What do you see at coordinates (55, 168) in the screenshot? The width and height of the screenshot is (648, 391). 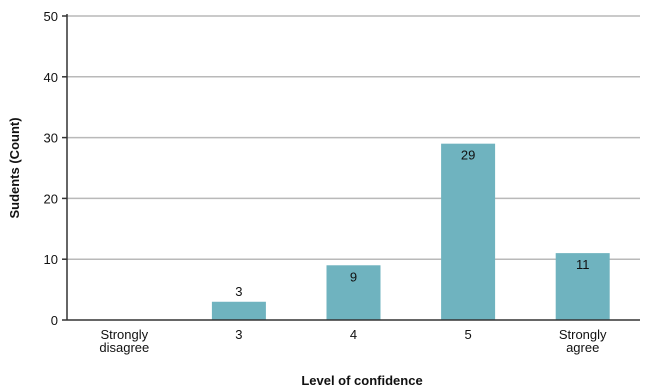 I see `y-tick-labels: 0 10 20 30 40 50` at bounding box center [55, 168].